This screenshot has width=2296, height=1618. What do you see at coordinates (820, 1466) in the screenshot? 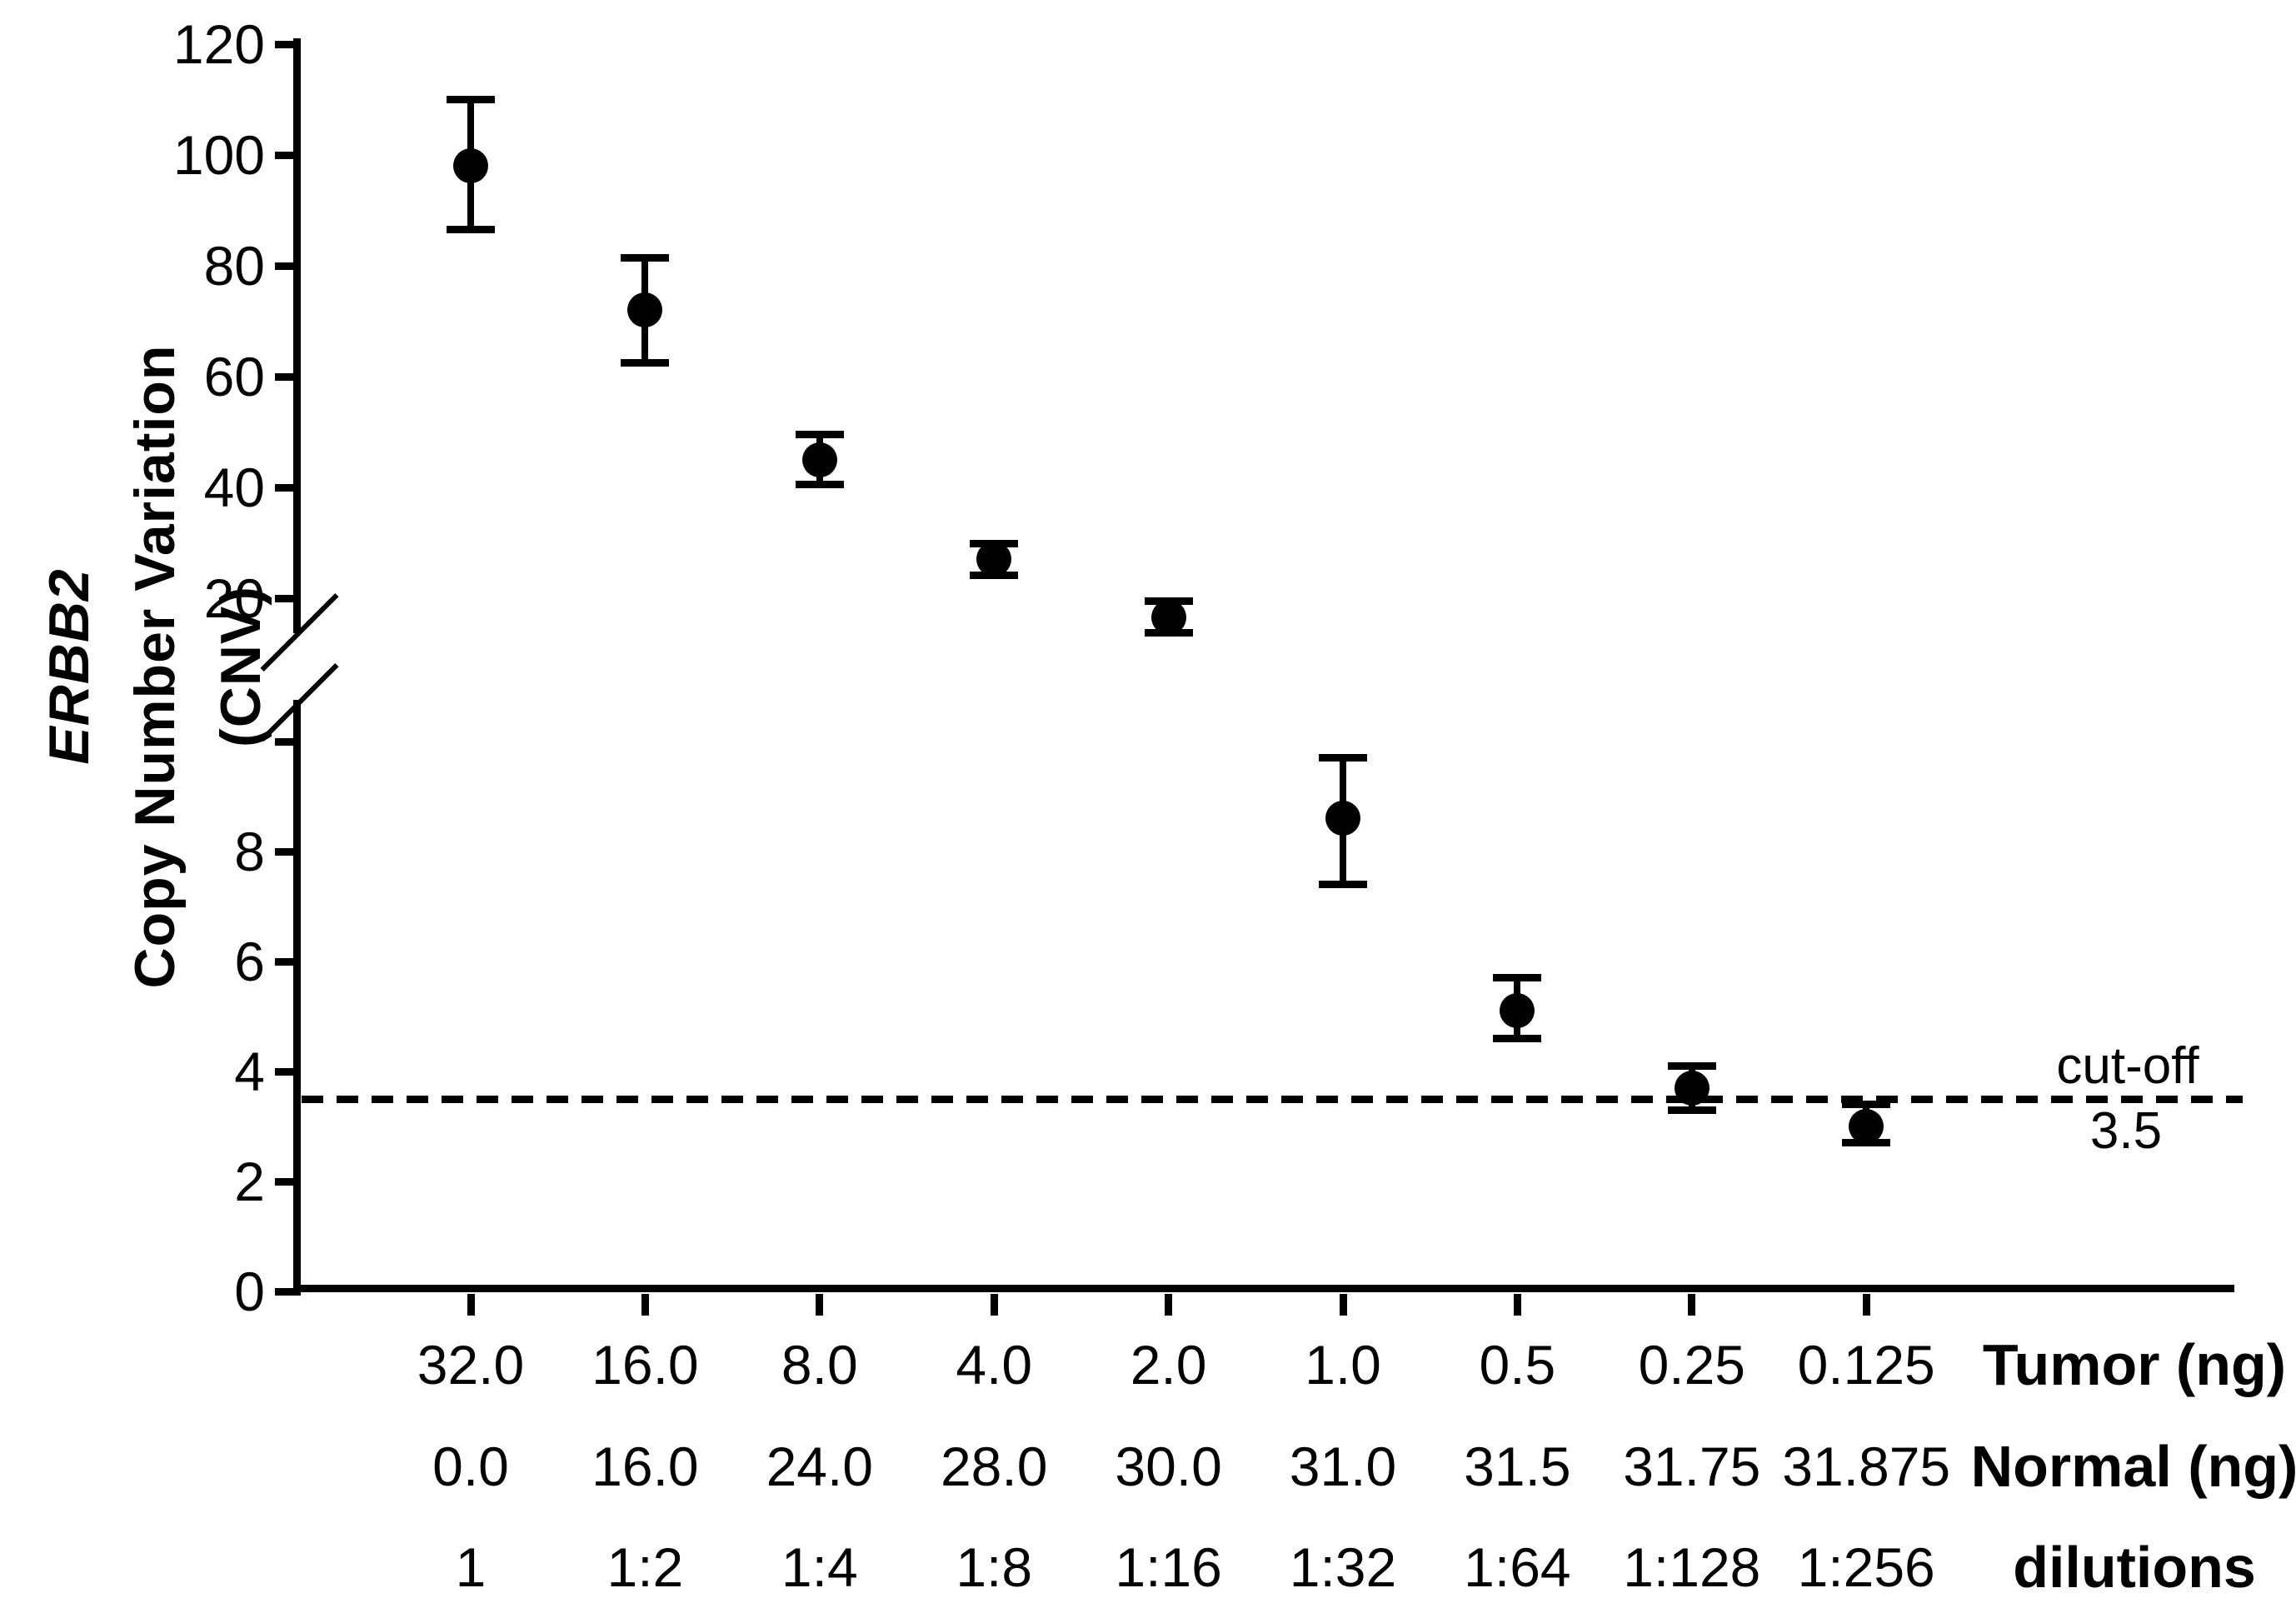
I see `x-label-r1-c2: 24.0` at bounding box center [820, 1466].